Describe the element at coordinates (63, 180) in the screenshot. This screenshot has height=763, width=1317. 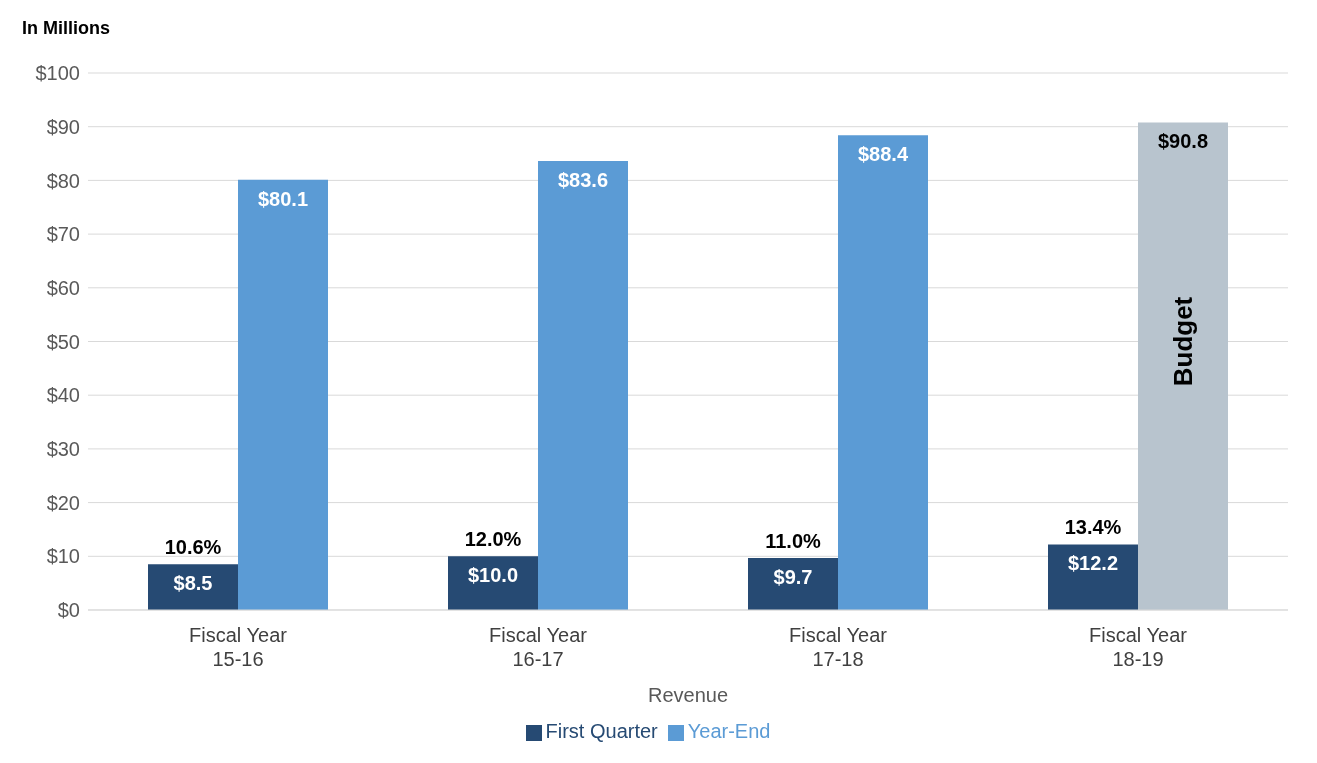
I see `y-tick-label: $80` at that location.